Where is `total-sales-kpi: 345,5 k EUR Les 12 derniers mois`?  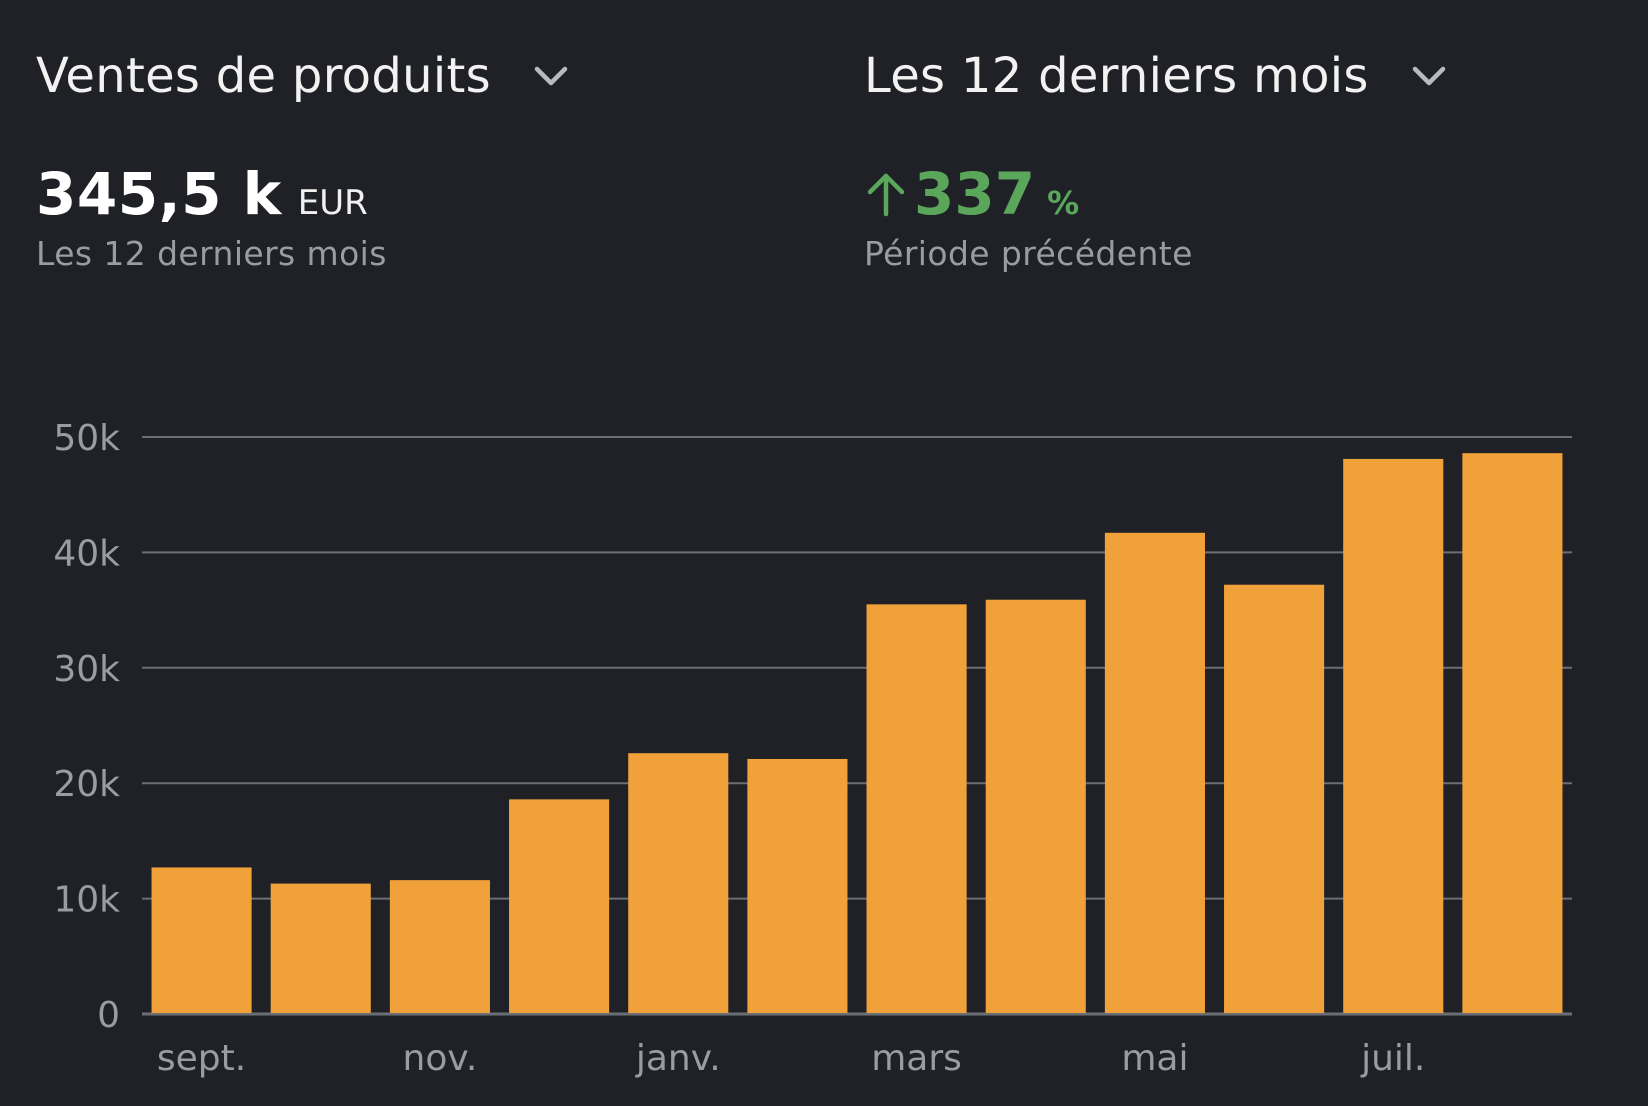
total-sales-kpi: 345,5 k EUR Les 12 derniers mois is located at coordinates (211, 216).